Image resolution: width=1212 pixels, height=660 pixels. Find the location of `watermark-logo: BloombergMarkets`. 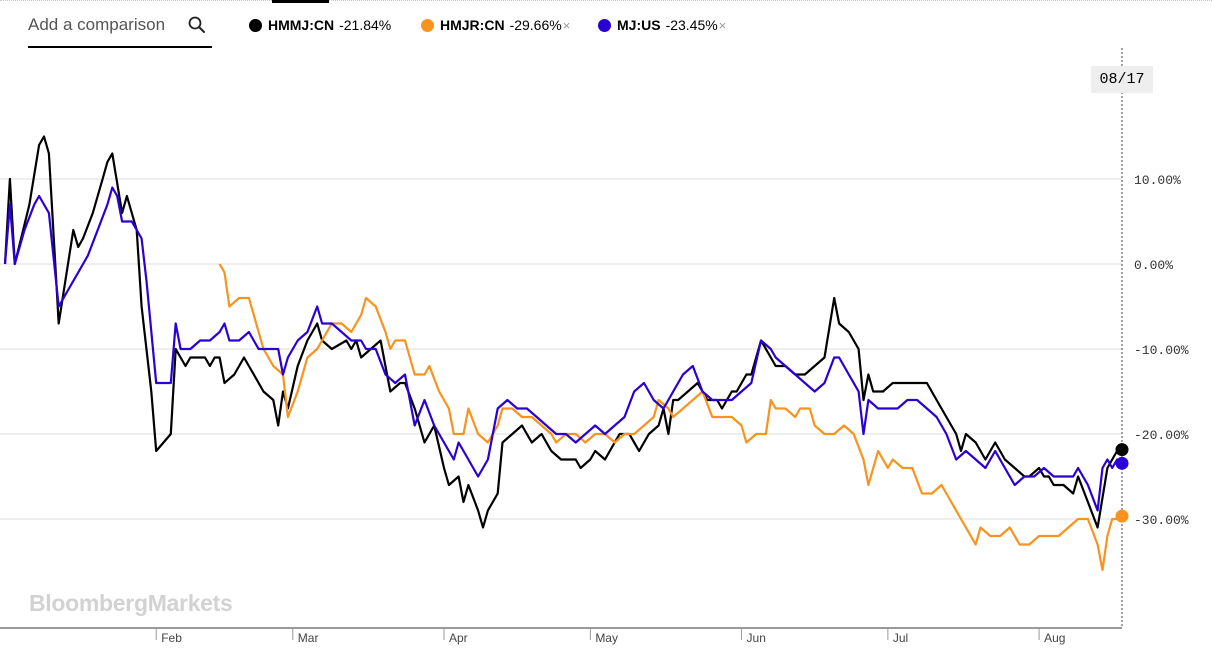

watermark-logo: BloombergMarkets is located at coordinates (131, 603).